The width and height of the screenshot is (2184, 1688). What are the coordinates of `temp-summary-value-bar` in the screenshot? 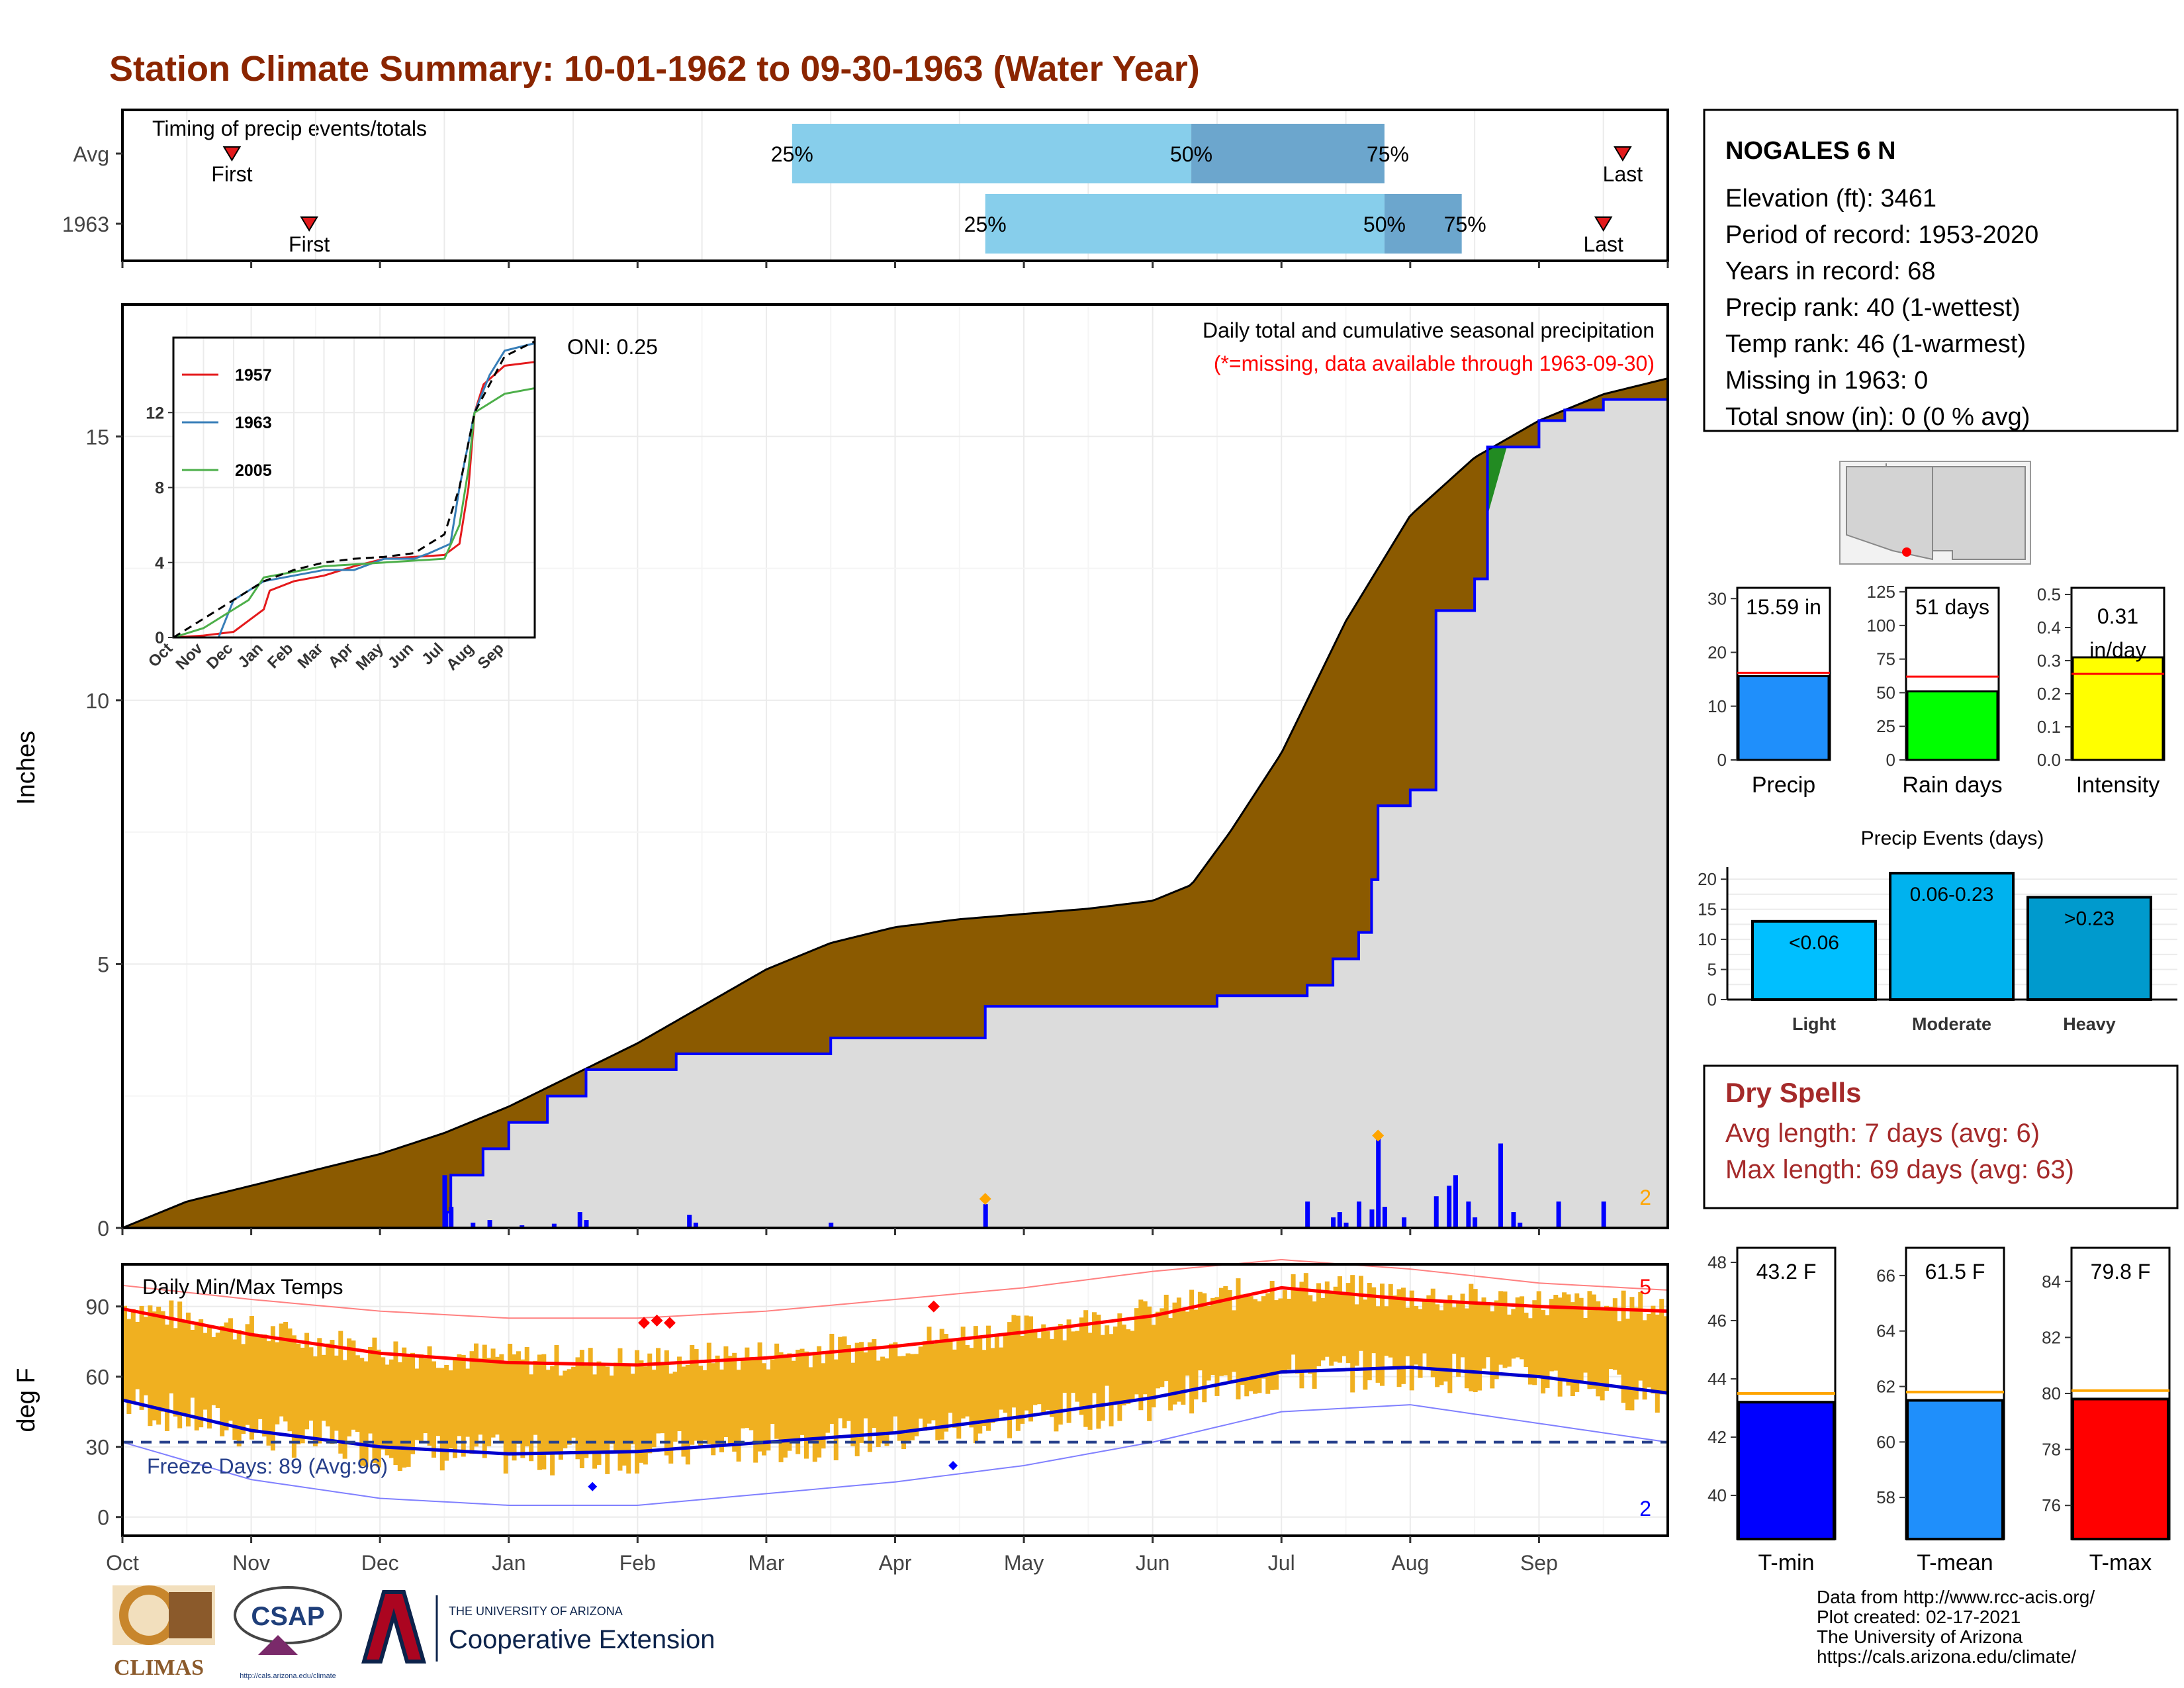 It's located at (1955, 1469).